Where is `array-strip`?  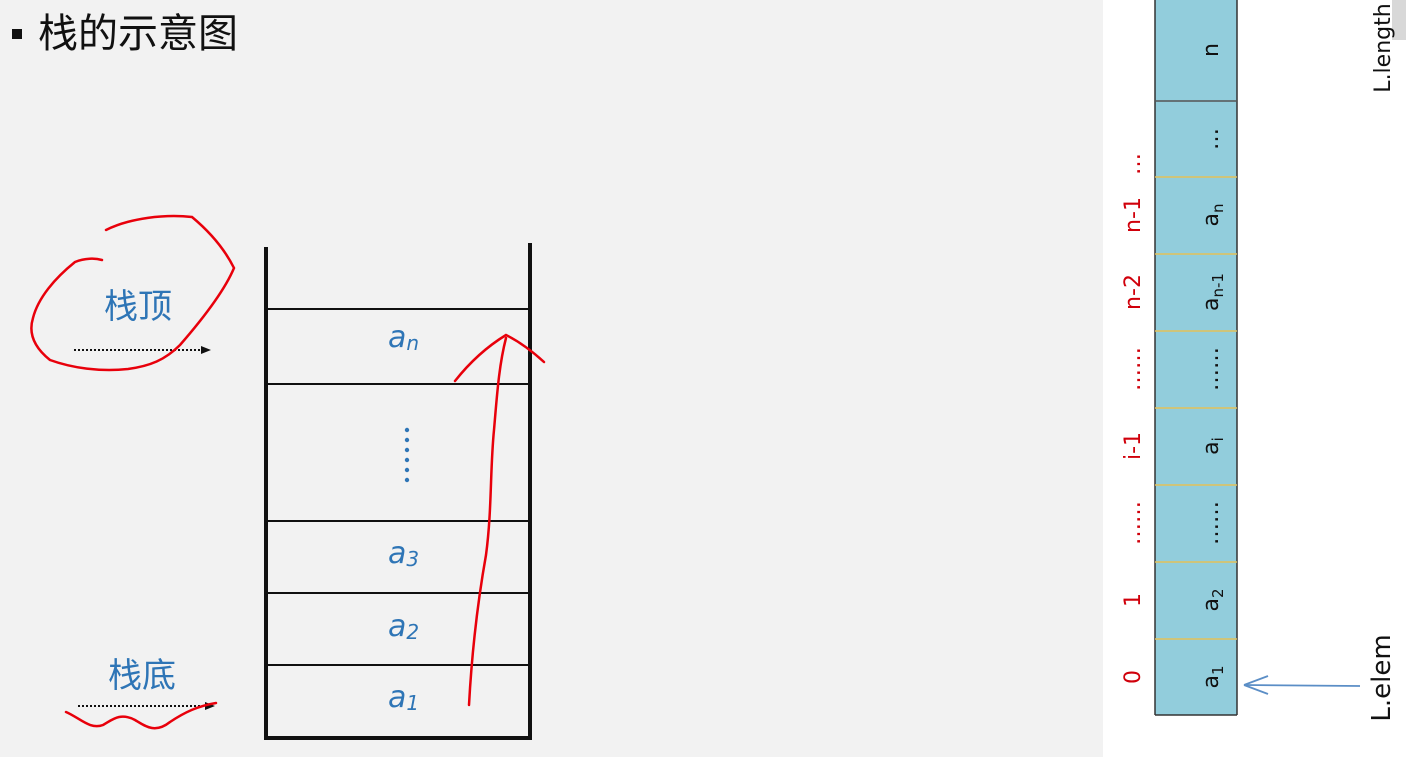 array-strip is located at coordinates (1196, 358).